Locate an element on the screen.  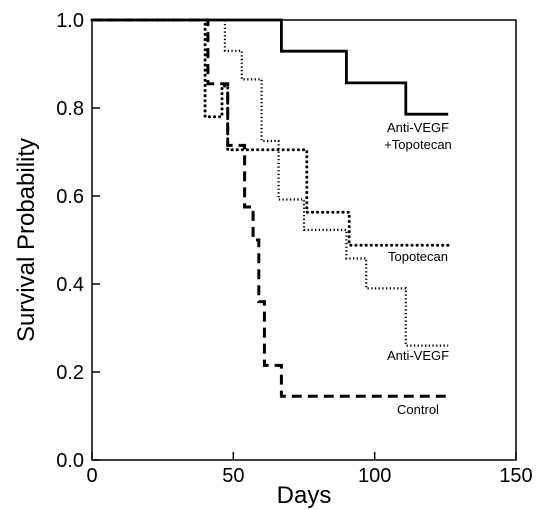
series-label-topotecan: Topotecan is located at coordinates (418, 256).